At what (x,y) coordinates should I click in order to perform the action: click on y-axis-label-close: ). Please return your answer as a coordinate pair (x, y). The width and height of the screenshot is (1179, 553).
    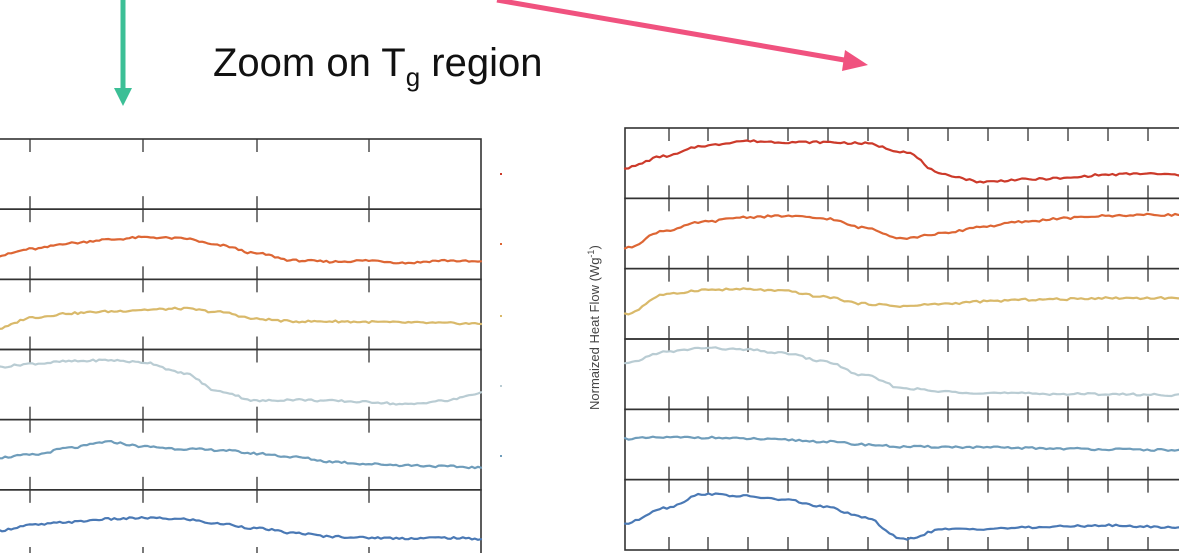
    Looking at the image, I should click on (594, 247).